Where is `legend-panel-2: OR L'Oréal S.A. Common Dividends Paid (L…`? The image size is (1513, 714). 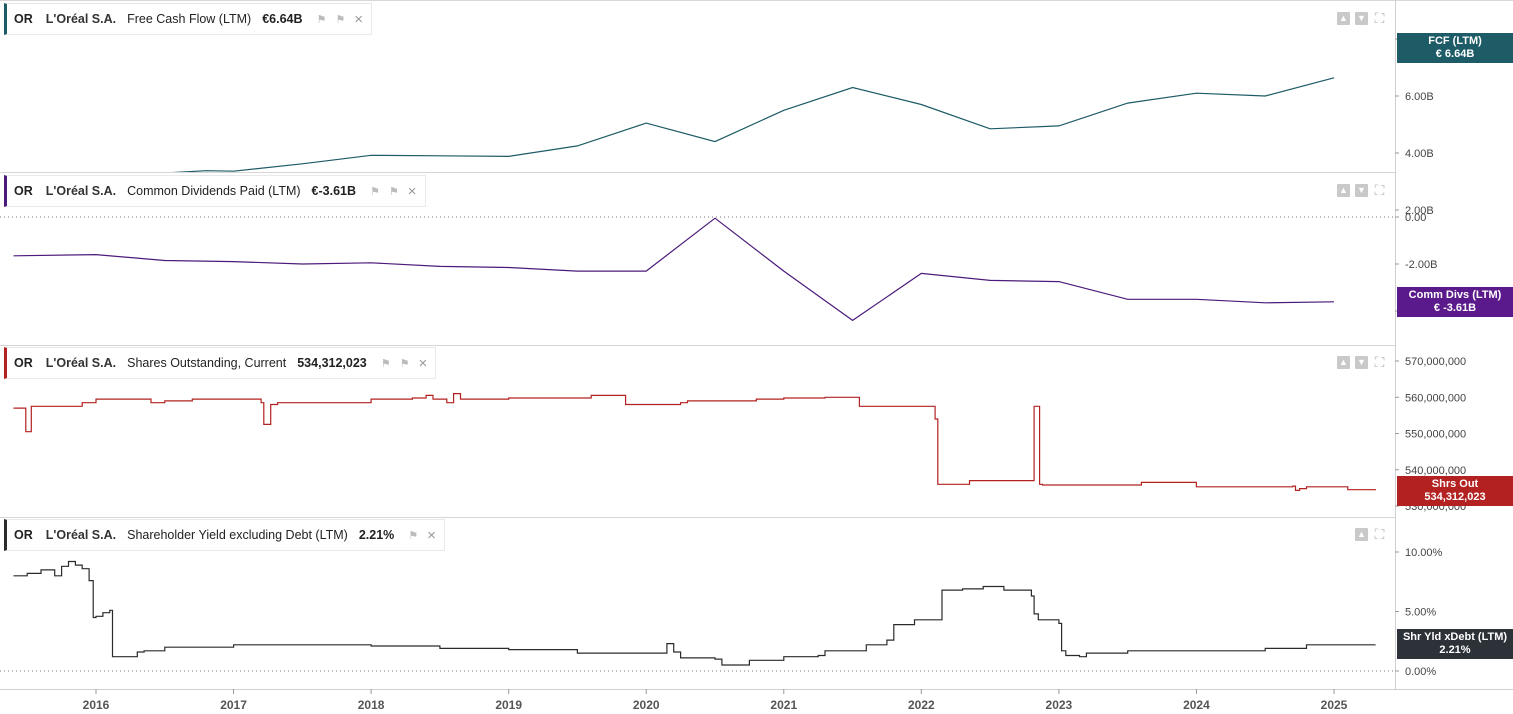 legend-panel-2: OR L'Oréal S.A. Common Dividends Paid (L… is located at coordinates (215, 191).